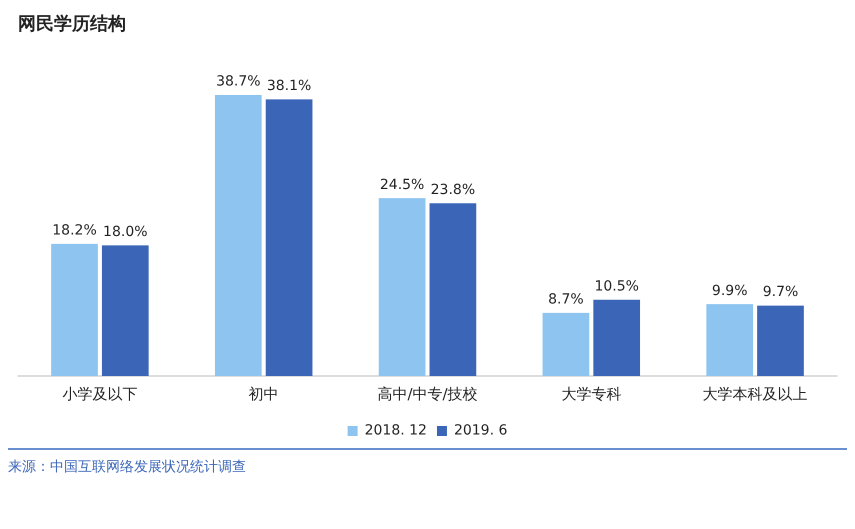 The image size is (855, 529). Describe the element at coordinates (395, 430) in the screenshot. I see `legend-label: 2018. 12` at that location.